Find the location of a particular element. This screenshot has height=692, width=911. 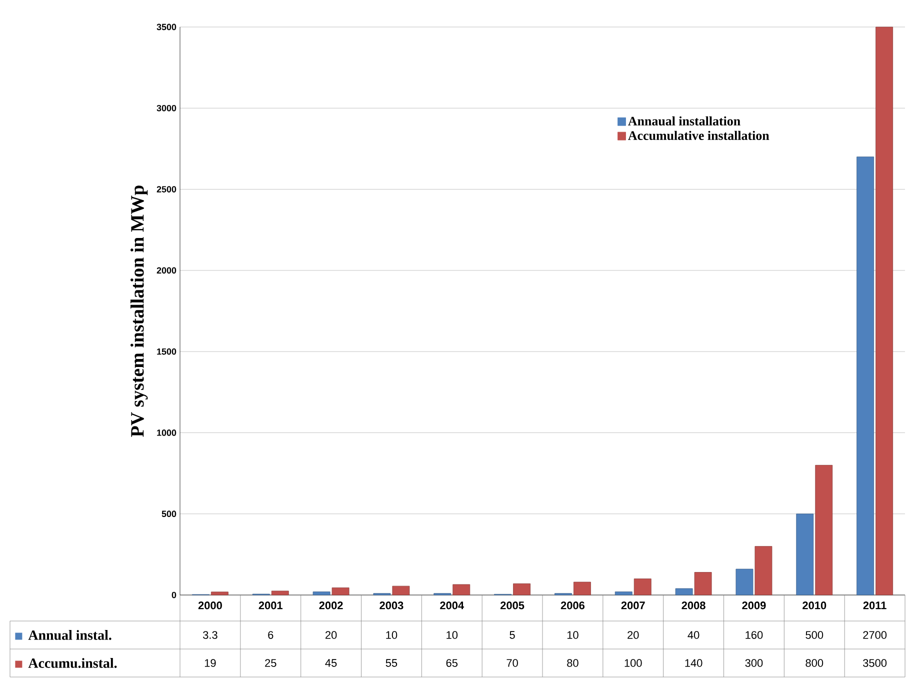

data-label: 800 is located at coordinates (815, 663).